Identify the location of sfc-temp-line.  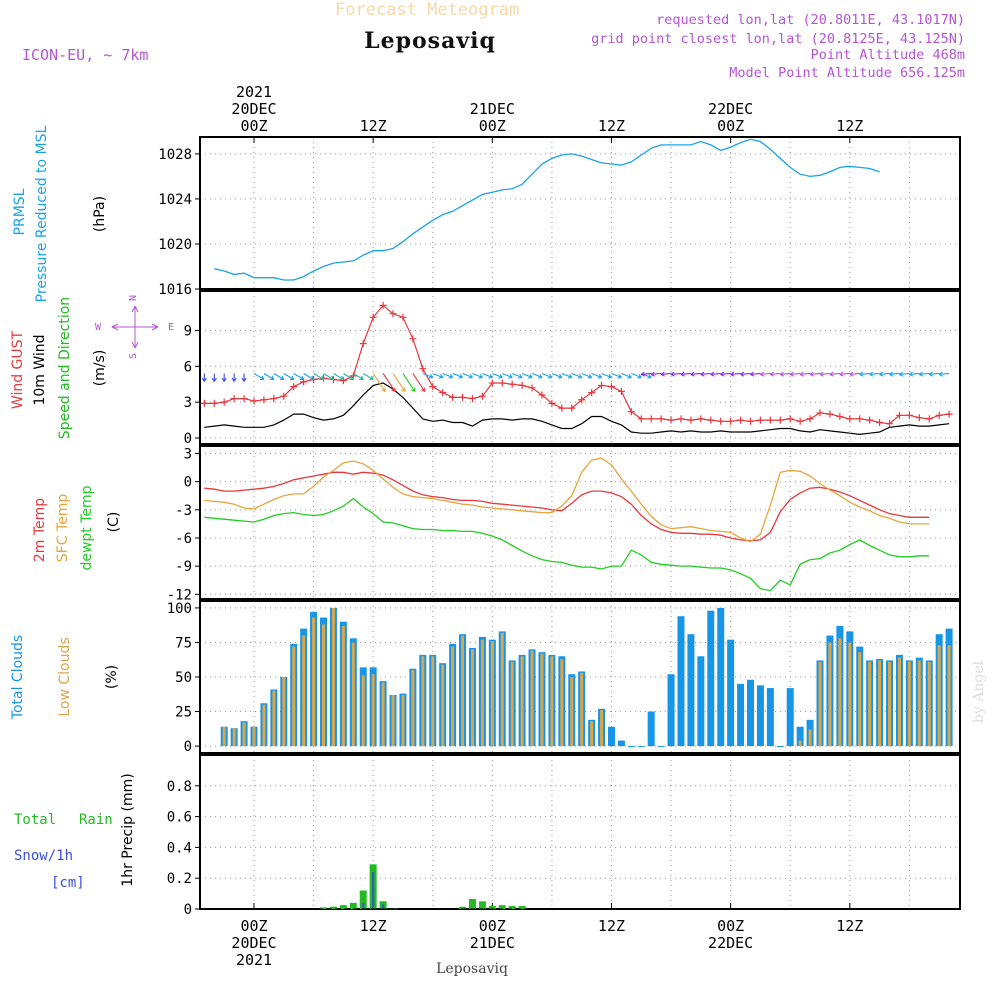
(567, 500).